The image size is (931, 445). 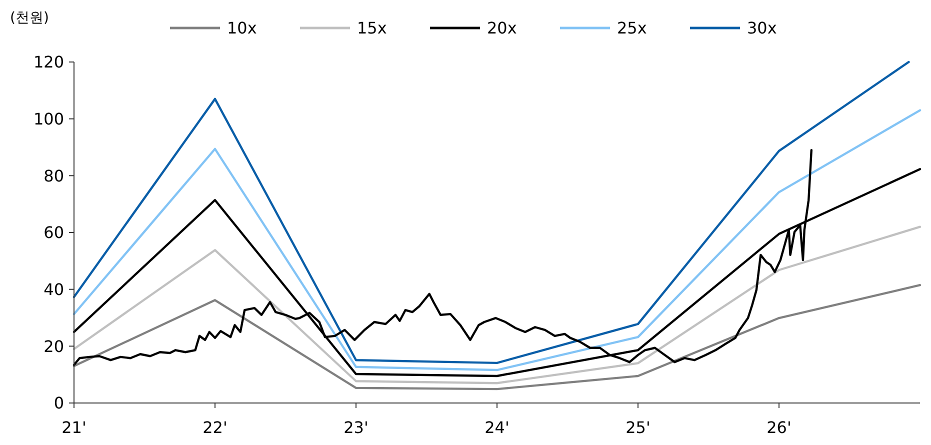 I want to click on x-tick-label: 24', so click(x=497, y=427).